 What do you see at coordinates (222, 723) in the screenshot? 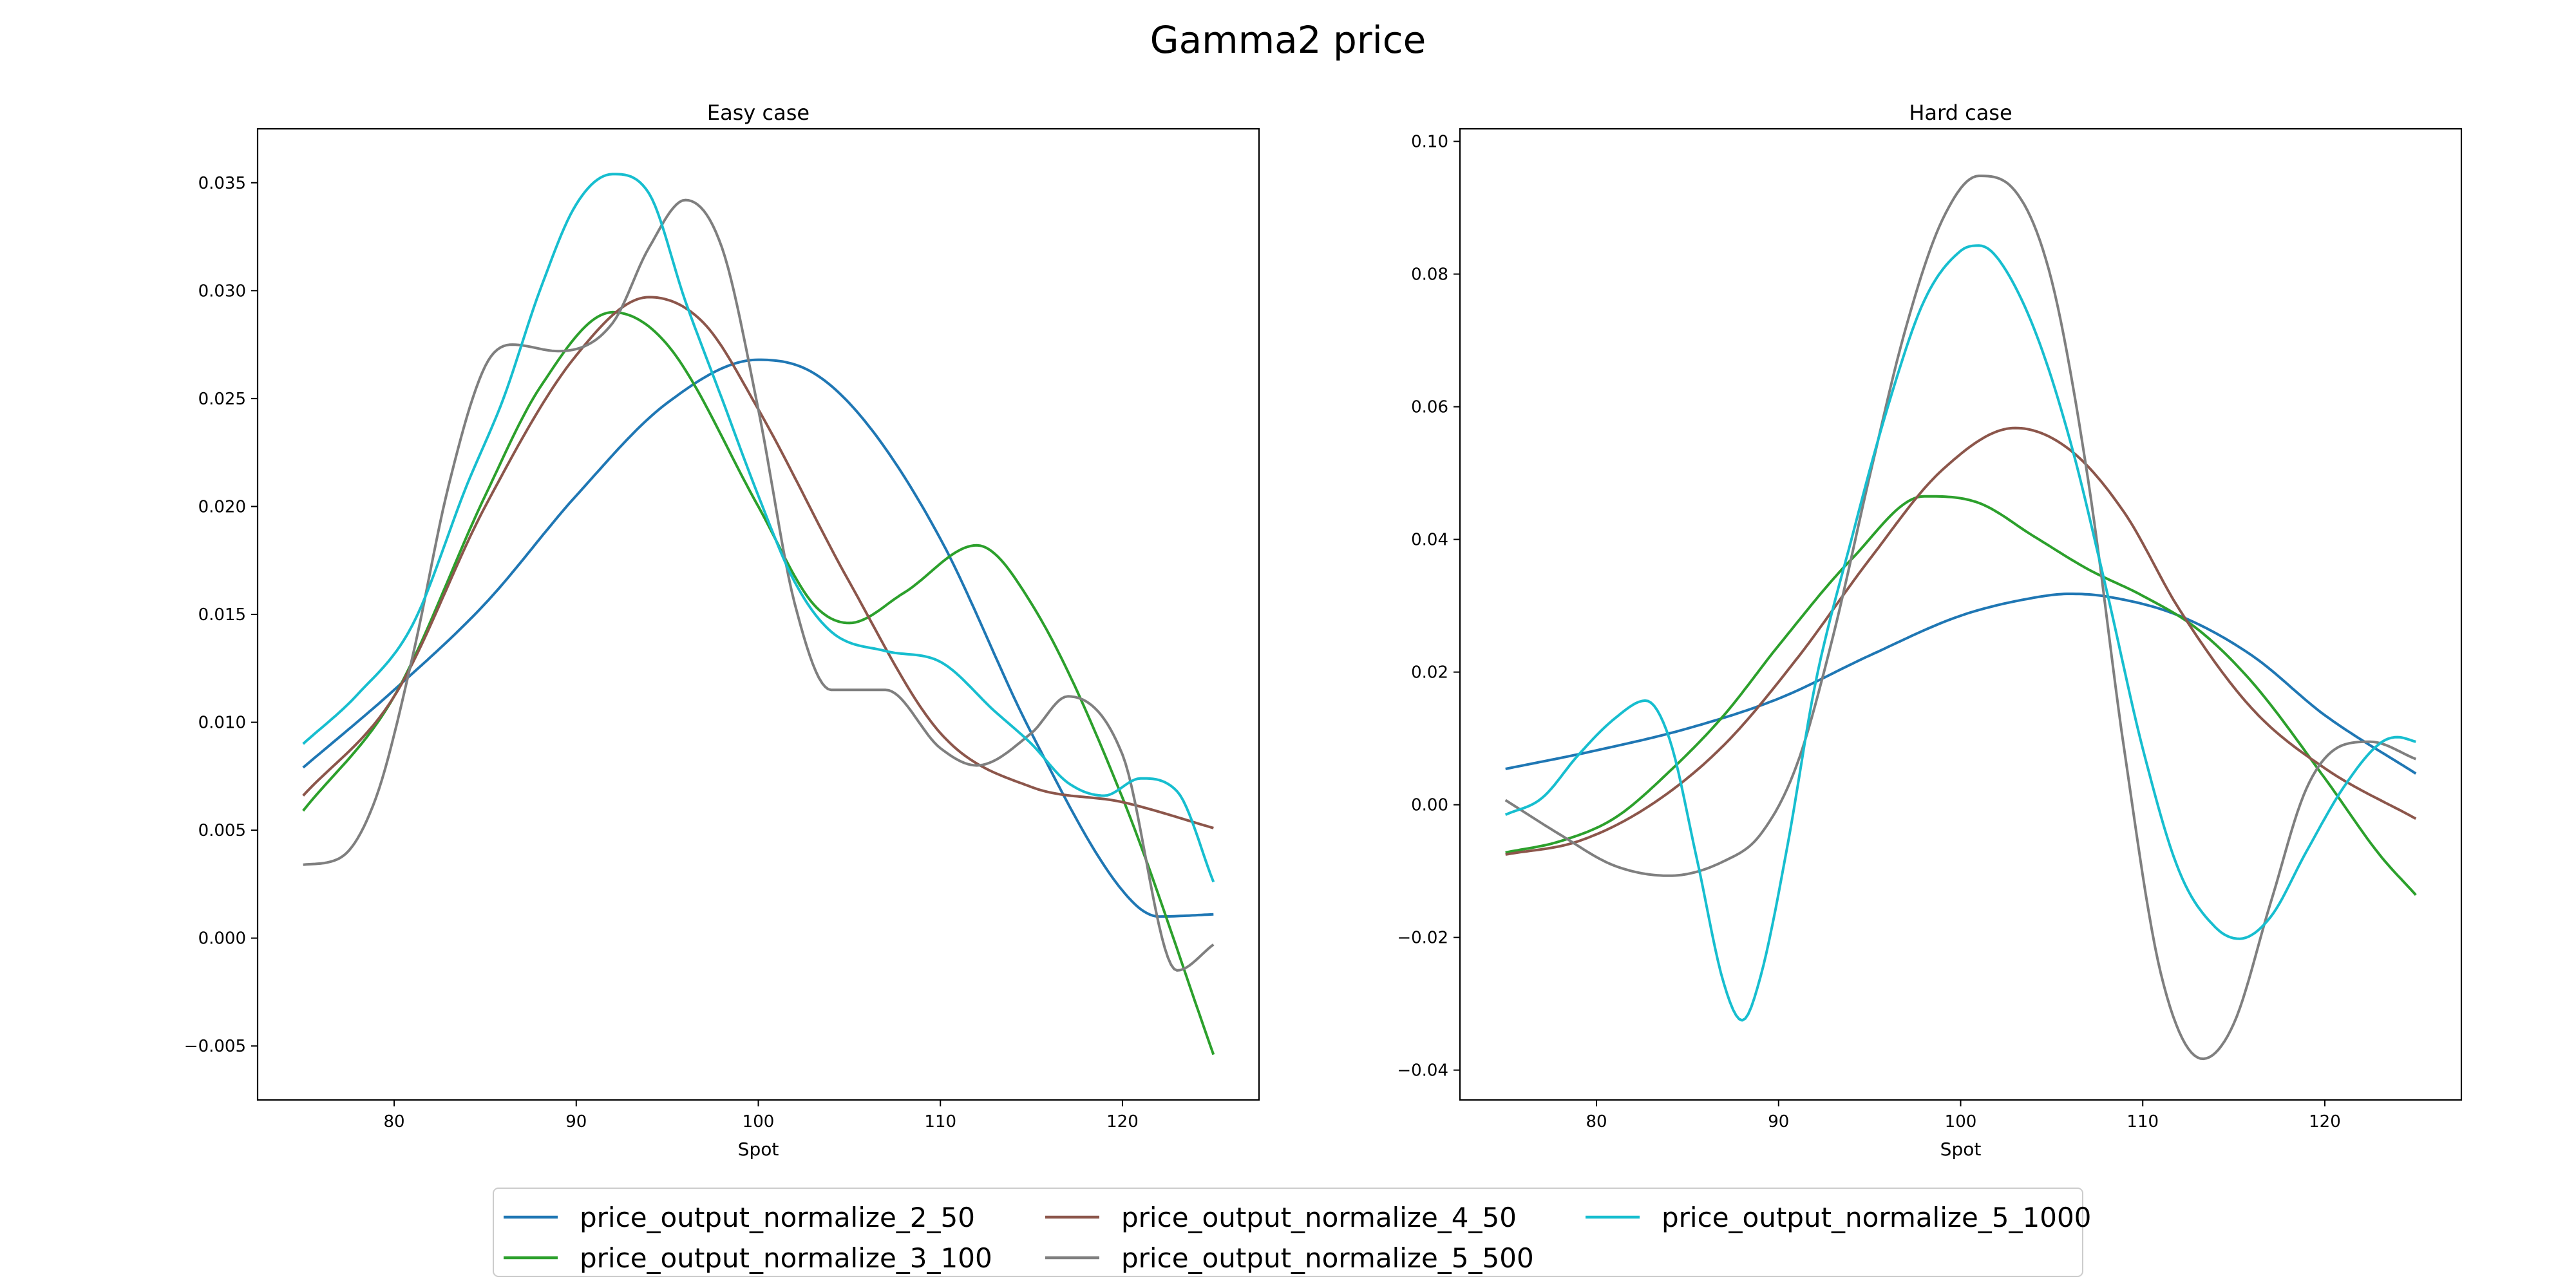
I see `easy-case-y-tick-label: 0.010` at bounding box center [222, 723].